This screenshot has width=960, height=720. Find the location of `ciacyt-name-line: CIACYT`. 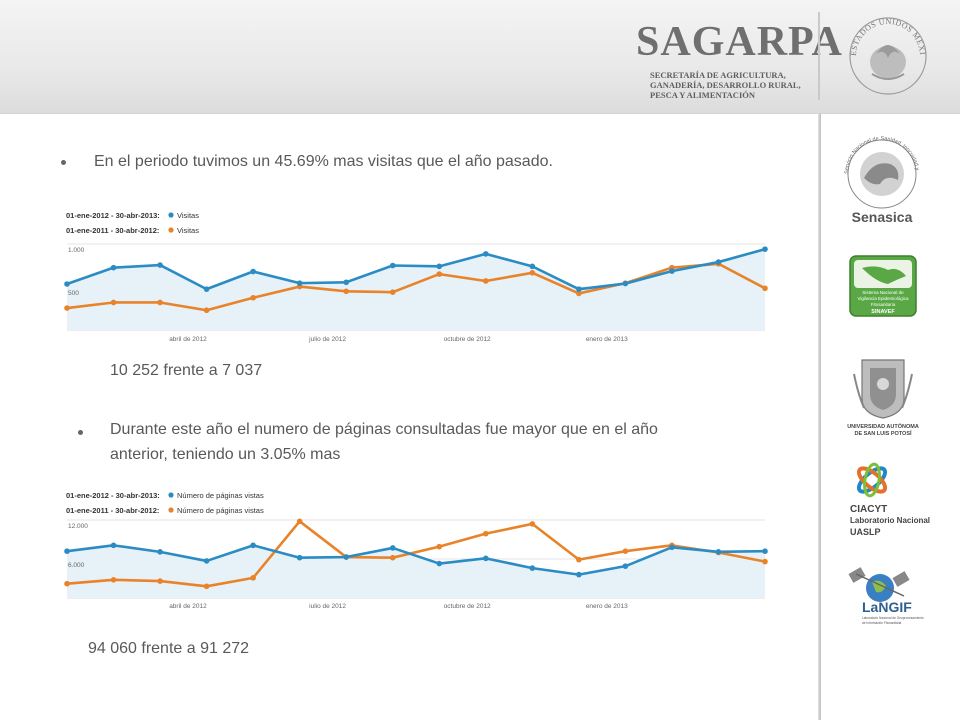

ciacyt-name-line: CIACYT is located at coordinates (868, 509).